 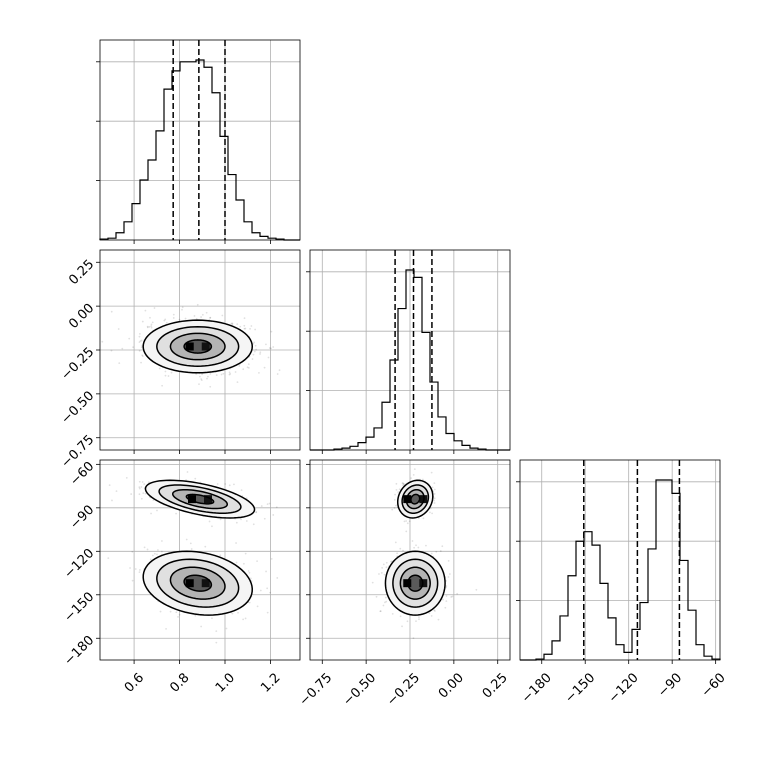 What do you see at coordinates (181, 577) in the screenshot?
I see `joint-panel-param-0-param-2: 0.6 0.8 1.0 1.2−180−150−120−90−60` at bounding box center [181, 577].